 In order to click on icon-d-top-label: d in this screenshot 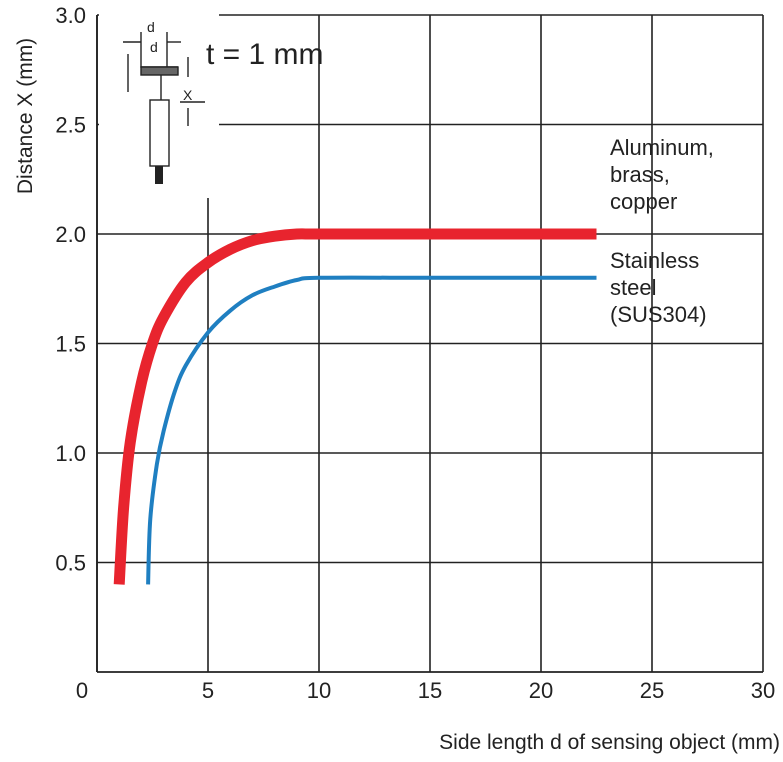, I will do `click(151, 27)`.